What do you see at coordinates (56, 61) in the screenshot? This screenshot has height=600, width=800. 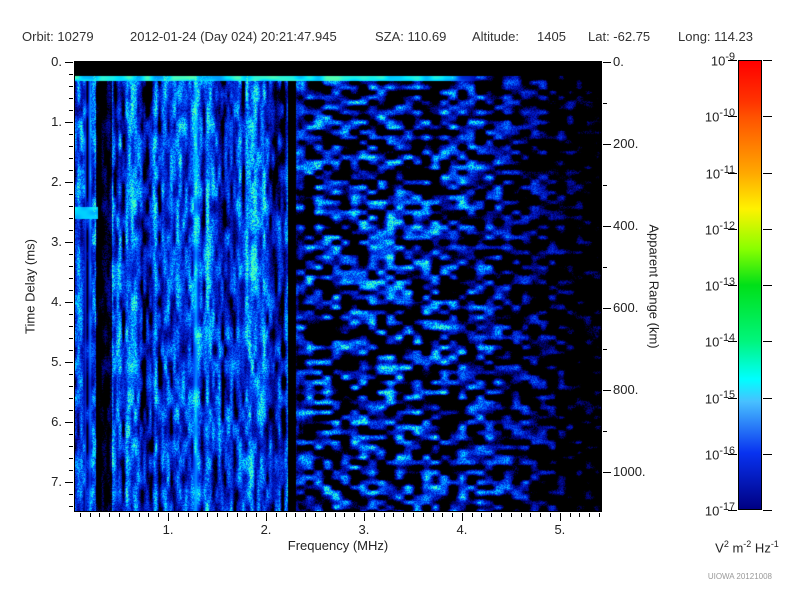 I see `y-left-tick-label: 0.` at bounding box center [56, 61].